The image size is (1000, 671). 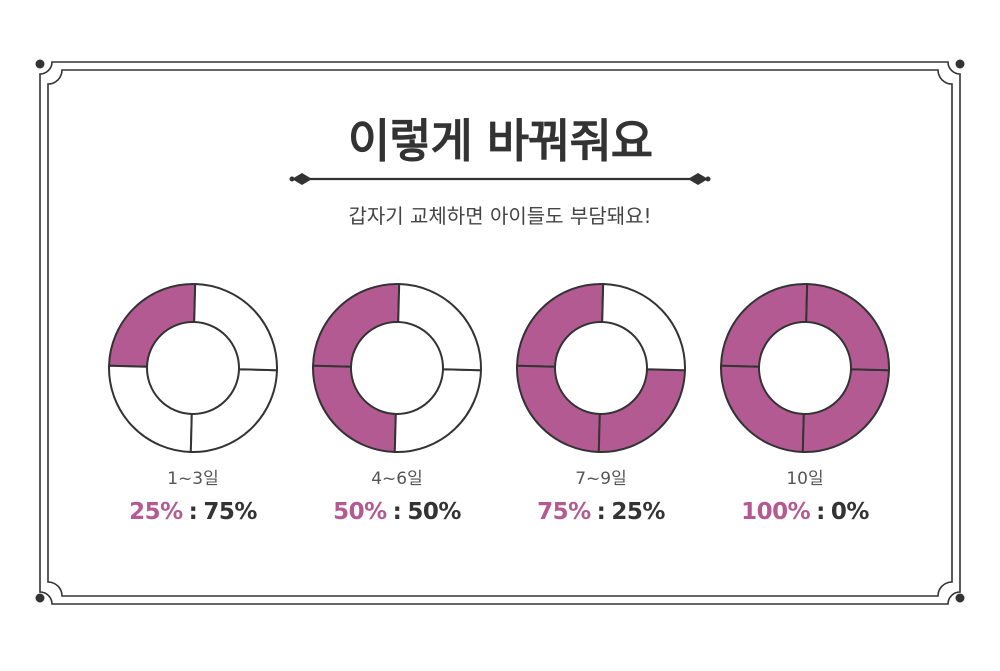 I want to click on old-percent: 25%, so click(x=638, y=512).